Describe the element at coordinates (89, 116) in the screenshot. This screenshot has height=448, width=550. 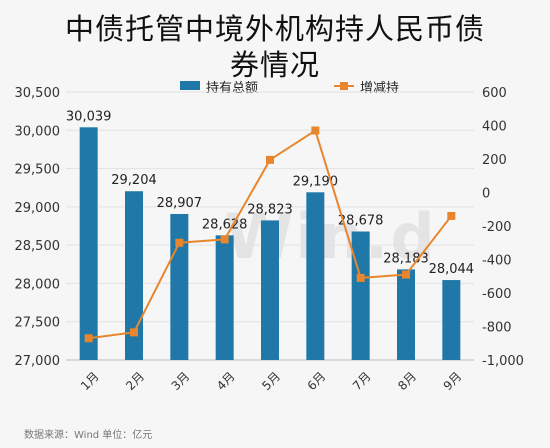
I see `bar-data-label: 30,039` at that location.